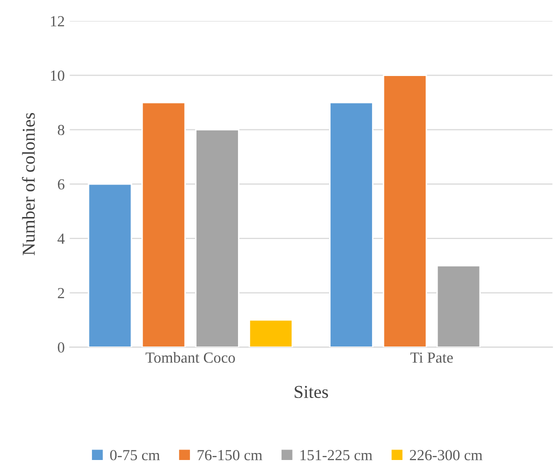  Describe the element at coordinates (61, 130) in the screenshot. I see `y-tick-label: 8` at that location.